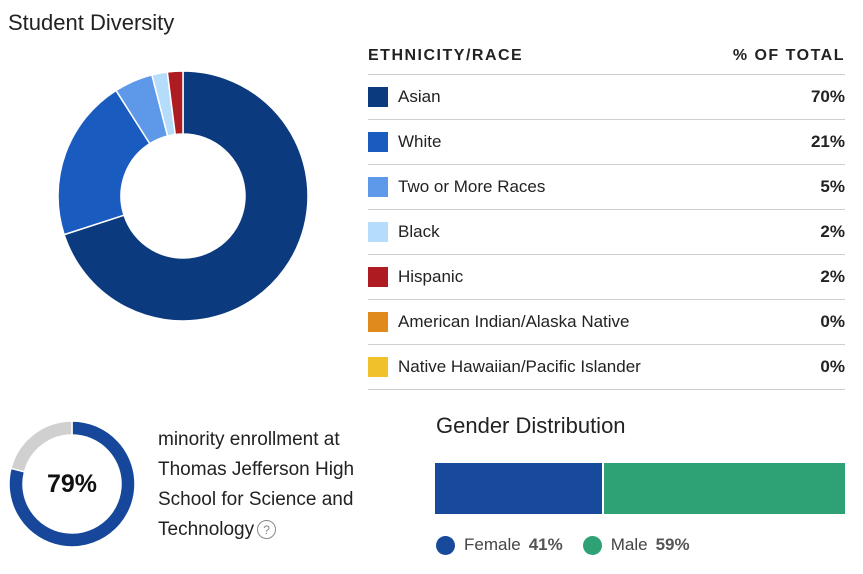 The image size is (863, 574). I want to click on gender-legend-value: 41%, so click(545, 544).